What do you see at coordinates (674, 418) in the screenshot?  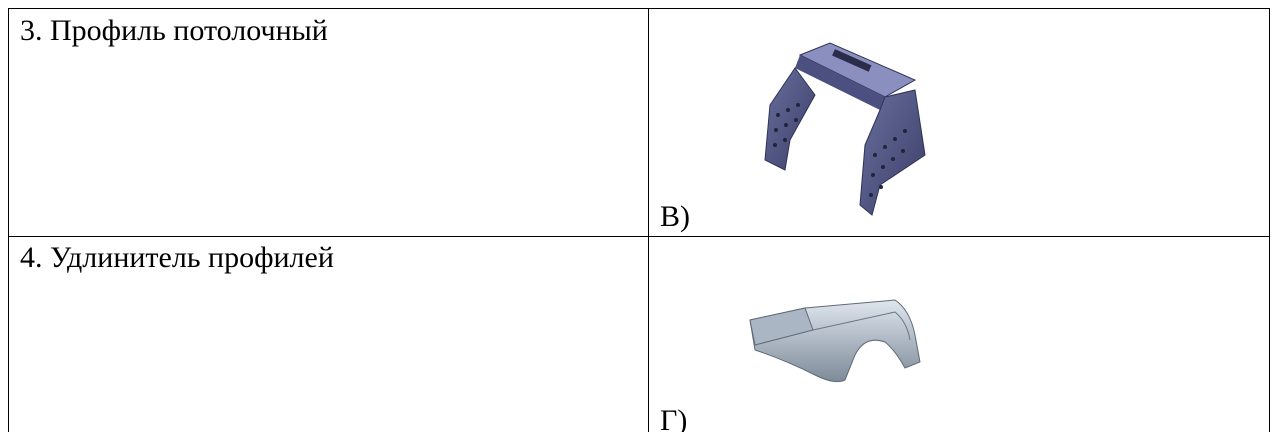 I see `cell-text: Г)` at bounding box center [674, 418].